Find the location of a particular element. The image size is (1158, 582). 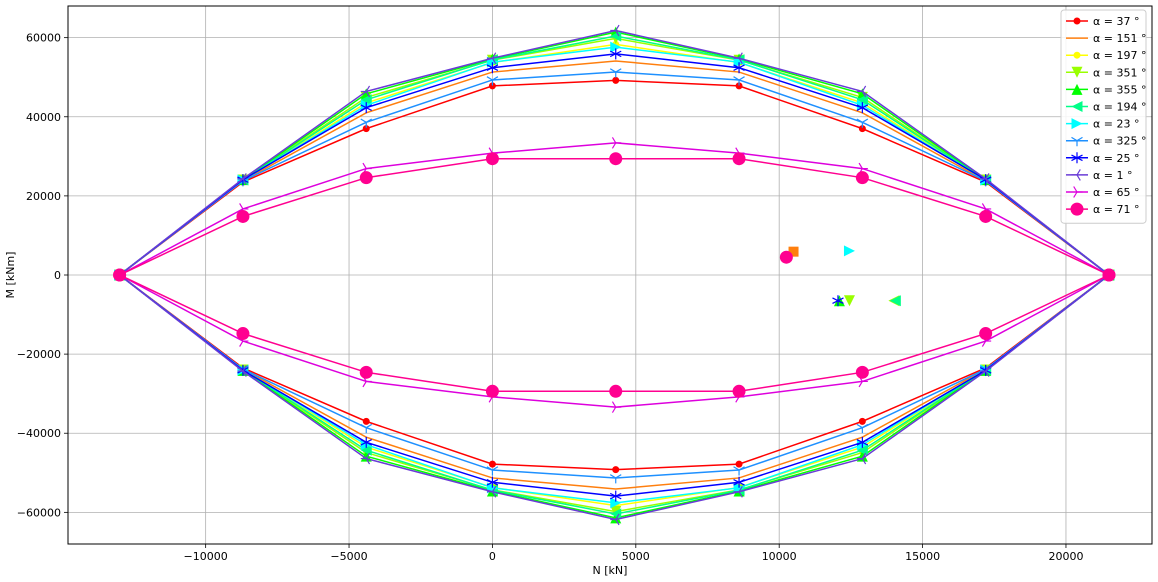

legend-entry: α = 197 ° is located at coordinates (1106, 55).